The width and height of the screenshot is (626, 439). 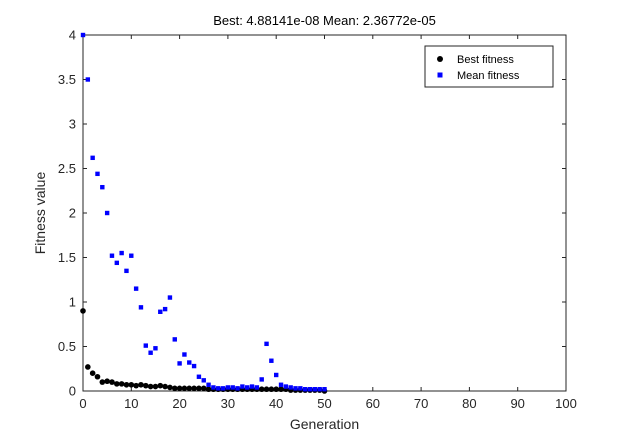 I want to click on x-axis-label: Generation, so click(x=324, y=424).